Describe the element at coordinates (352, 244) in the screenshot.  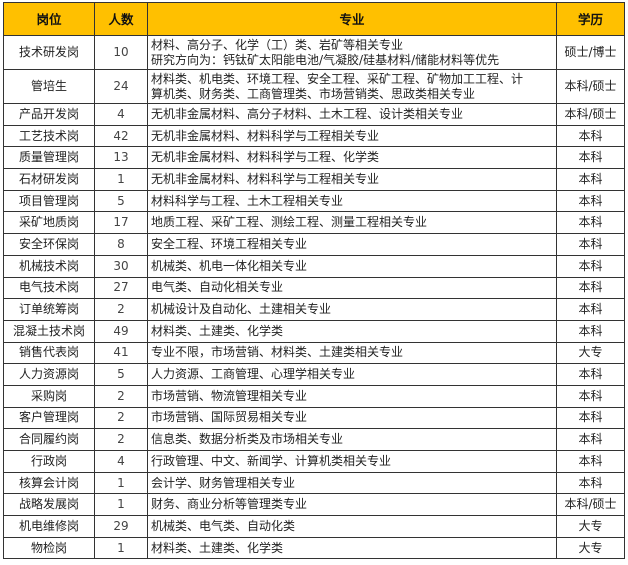
I see `major-cell: 安全工程、环境工程相关专业` at that location.